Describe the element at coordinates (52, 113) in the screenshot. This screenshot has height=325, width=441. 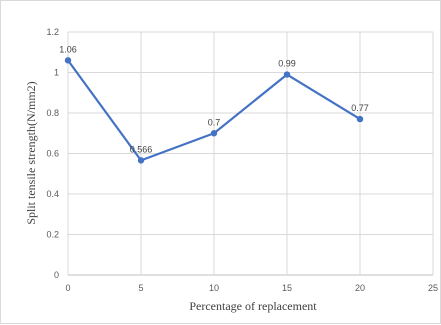
I see `y-tick-label: 0.8` at that location.